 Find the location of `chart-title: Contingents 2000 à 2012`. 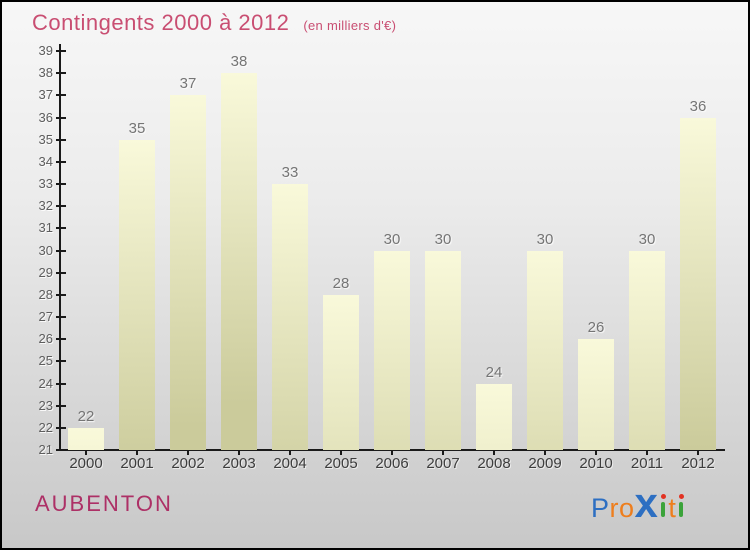

chart-title: Contingents 2000 à 2012 is located at coordinates (161, 22).